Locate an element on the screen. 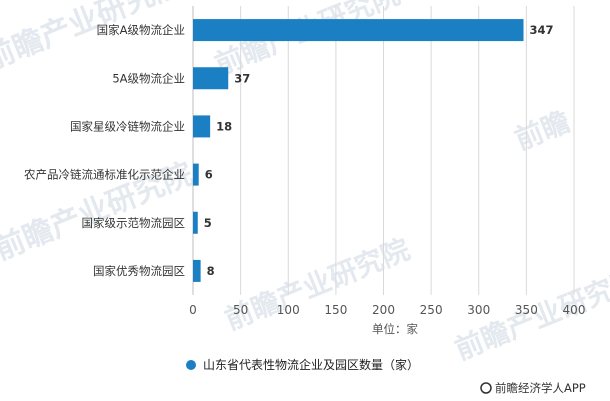  data-label: 8 is located at coordinates (211, 271).